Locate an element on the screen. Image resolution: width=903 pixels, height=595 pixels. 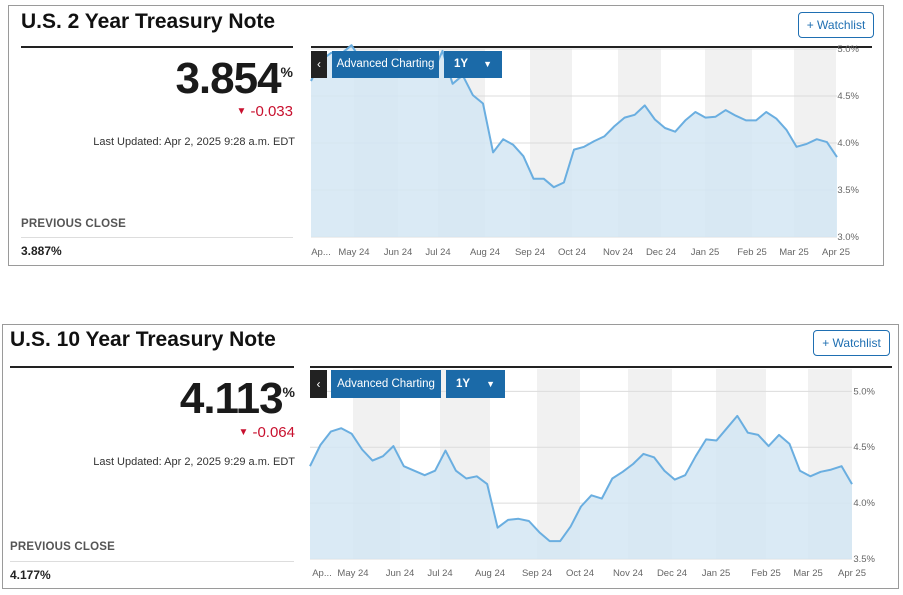
card-title: U.S. 2 Year Treasury Note is located at coordinates (148, 21).